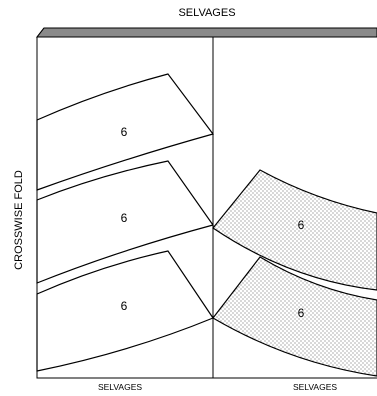  I want to click on piece-label-2: 6, so click(124, 218).